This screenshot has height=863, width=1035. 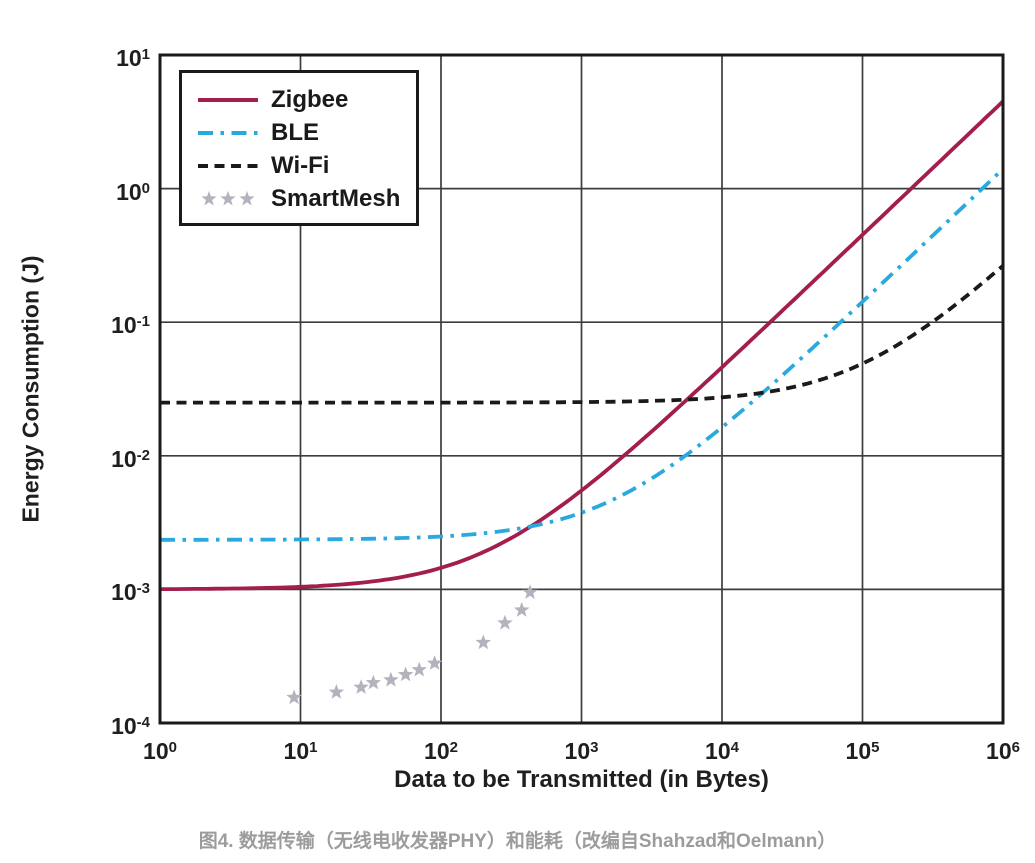 I want to click on y-tick-label: 10⁰, so click(x=133, y=191).